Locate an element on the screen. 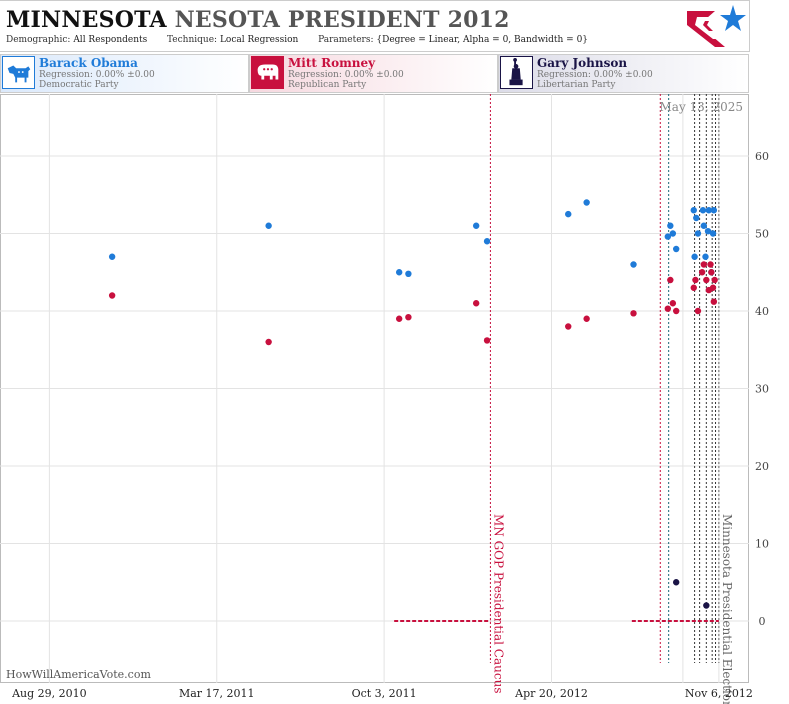 This screenshot has height=704, width=789. chart-title: MINNESOTA NESOTA PRESIDENT 2012 is located at coordinates (258, 20).